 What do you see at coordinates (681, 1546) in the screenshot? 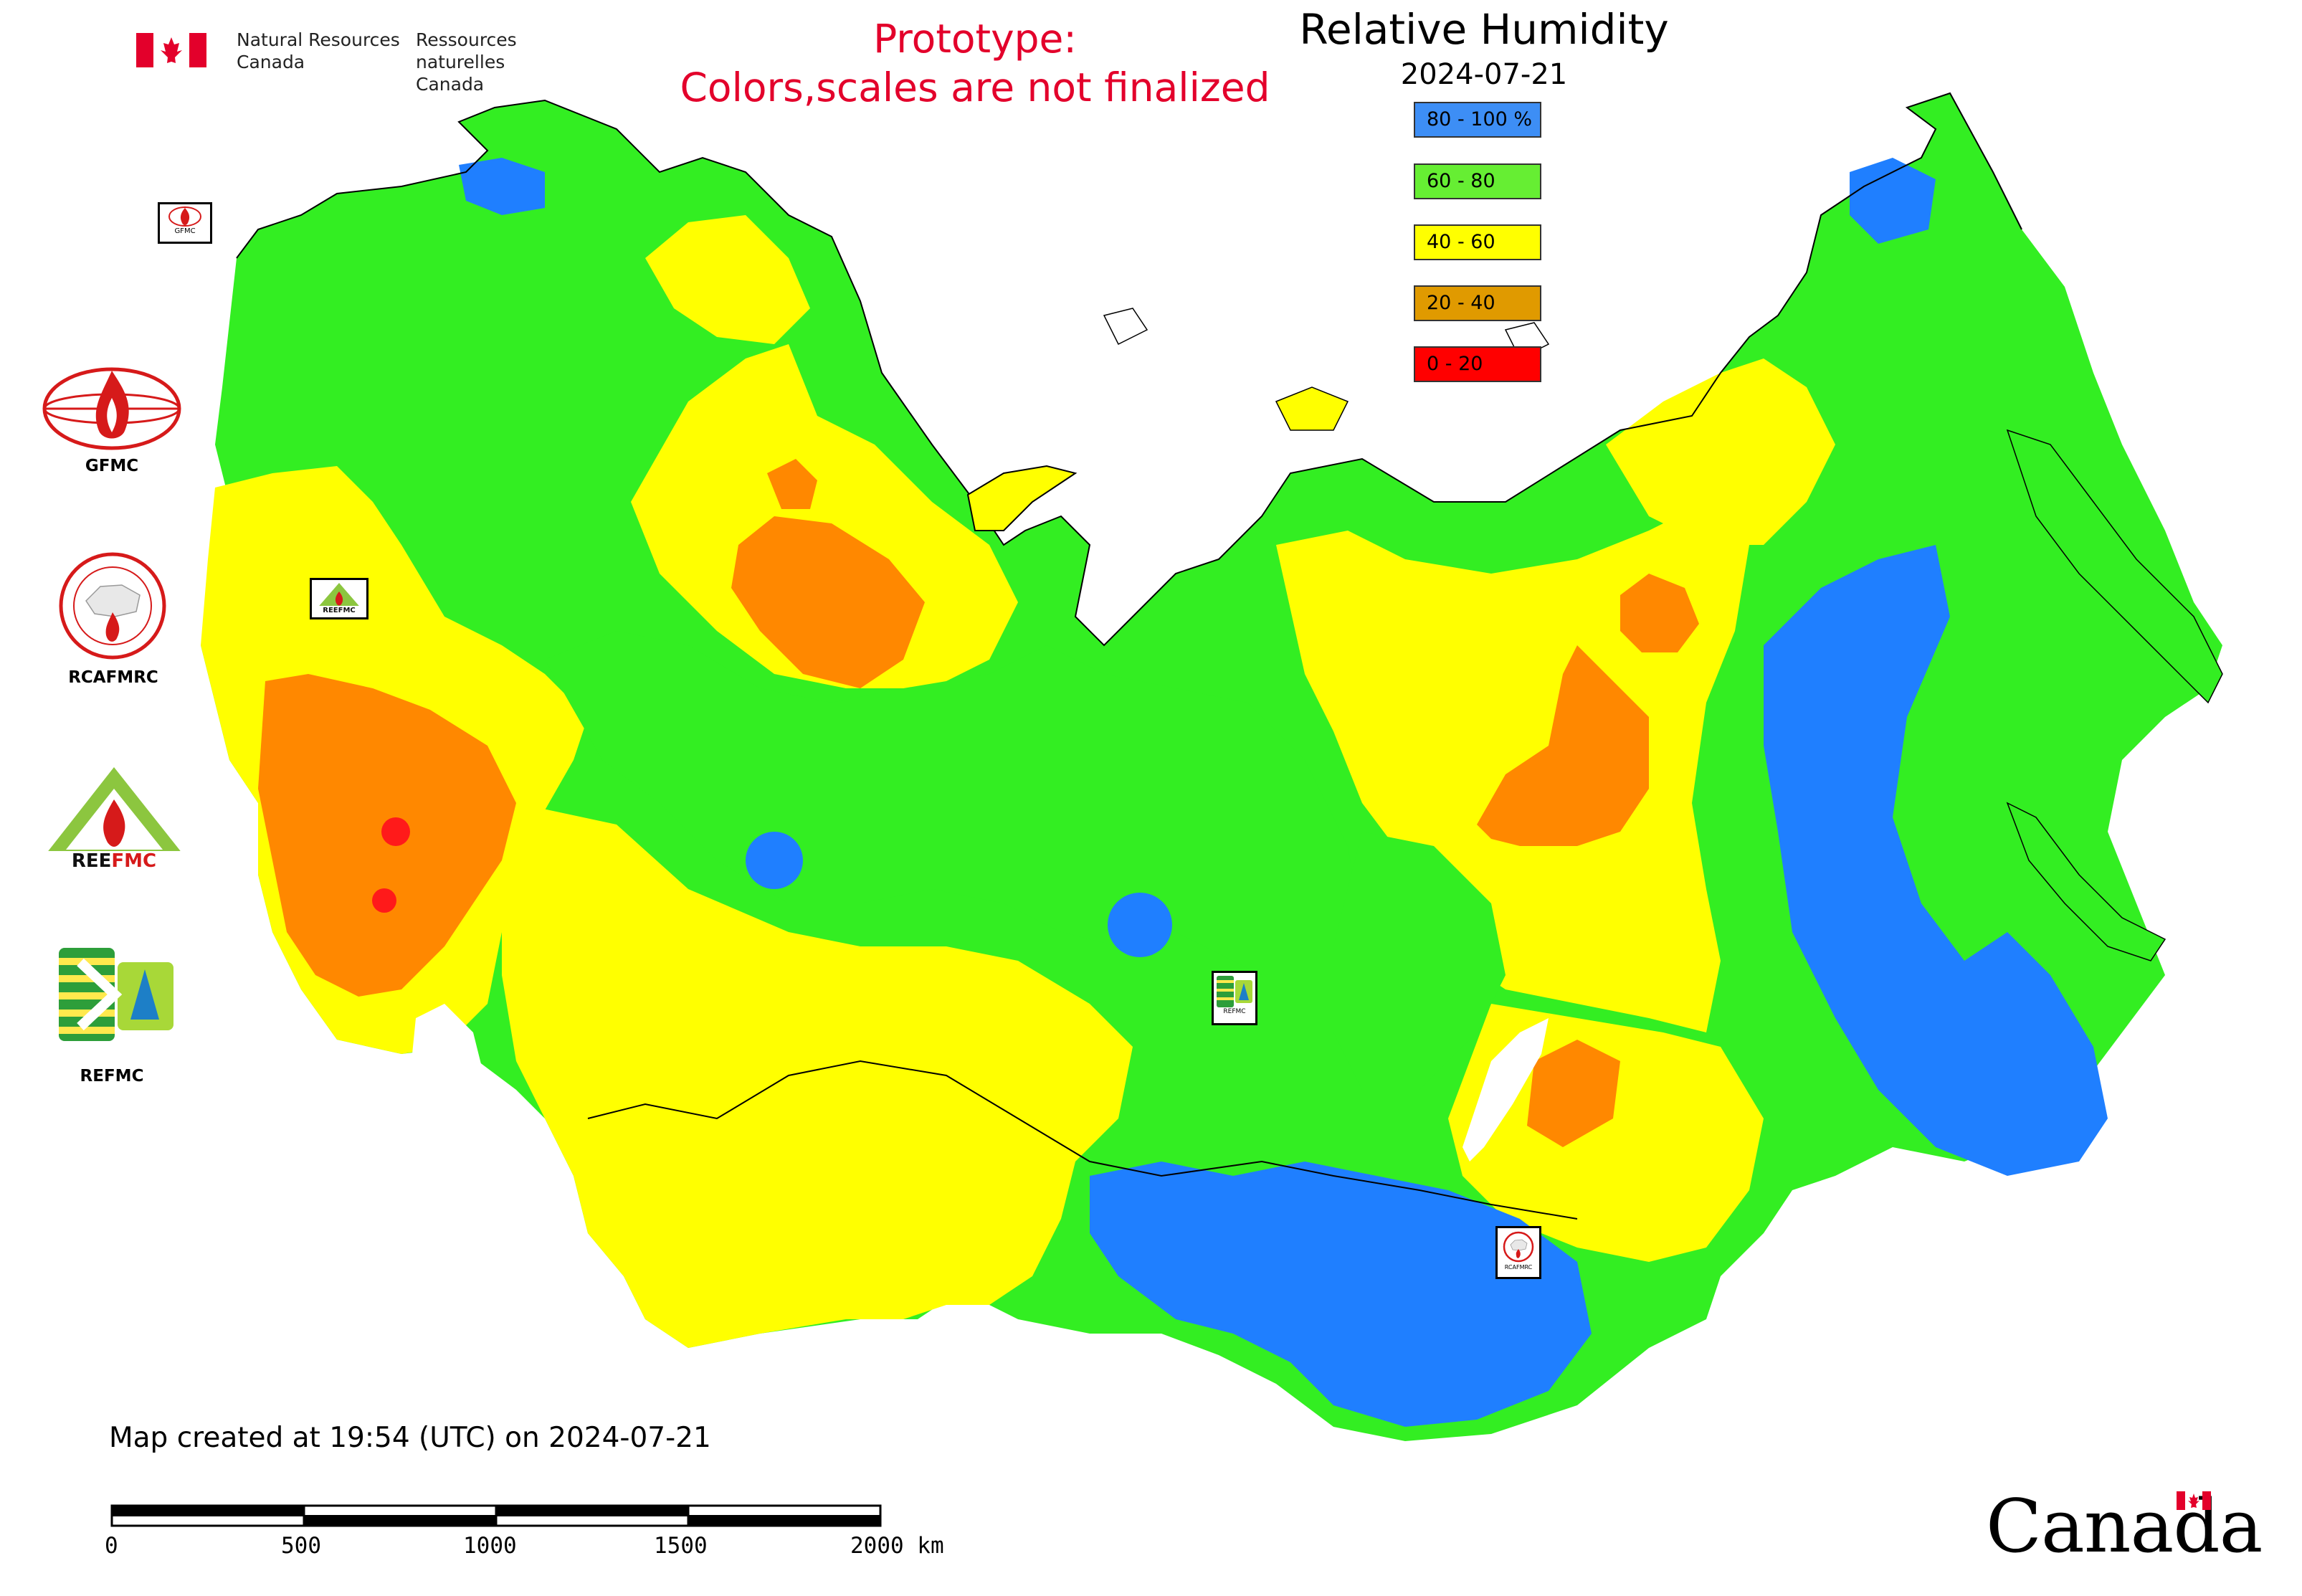
I see `scale-label-1500: 1500` at bounding box center [681, 1546].